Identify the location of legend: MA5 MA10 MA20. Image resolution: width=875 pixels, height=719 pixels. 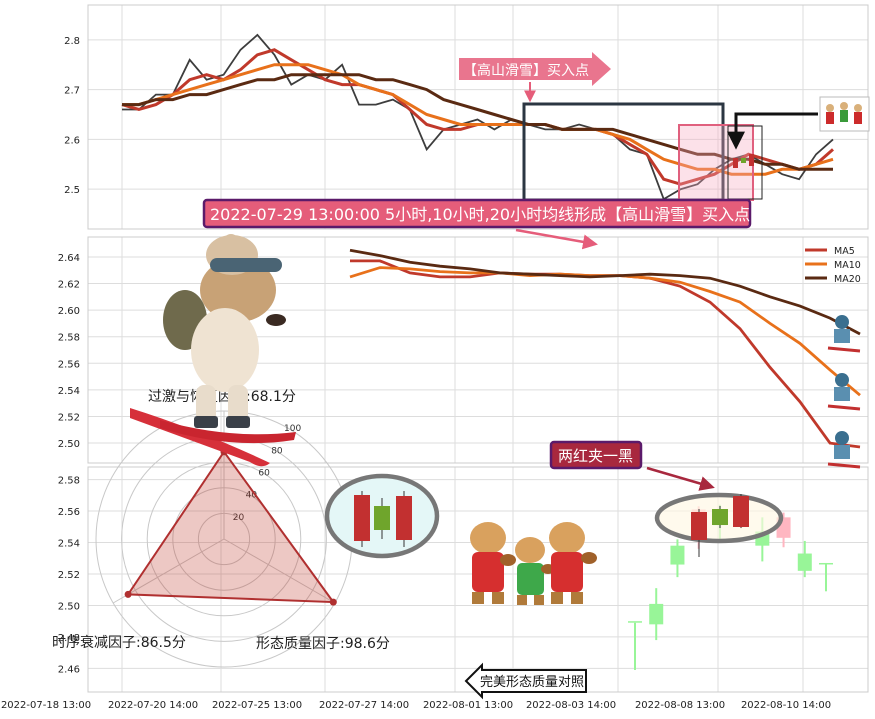
(833, 265).